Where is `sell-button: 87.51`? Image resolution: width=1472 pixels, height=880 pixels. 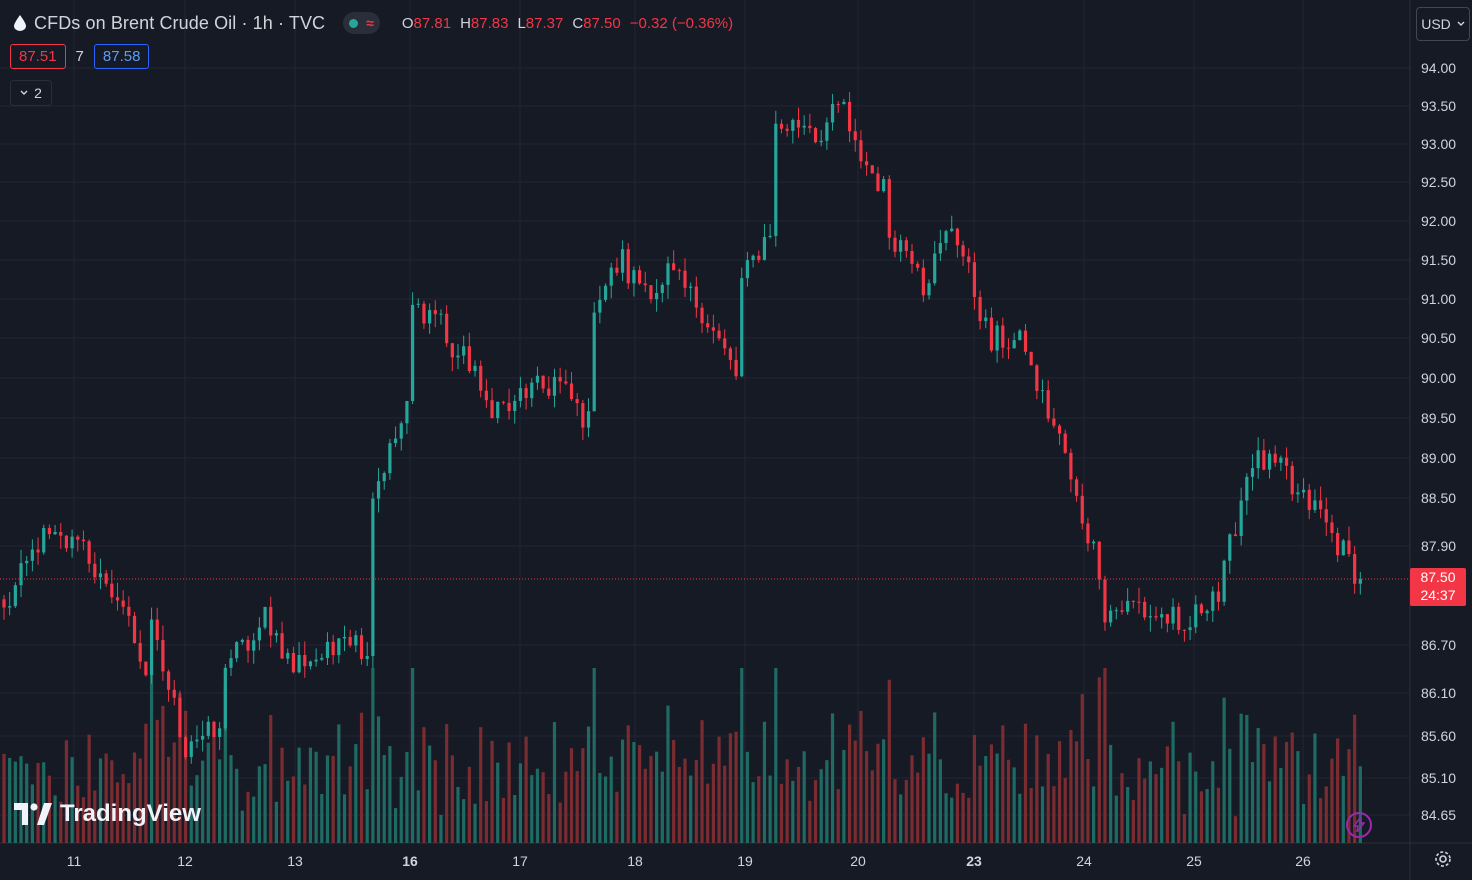 sell-button: 87.51 is located at coordinates (38, 56).